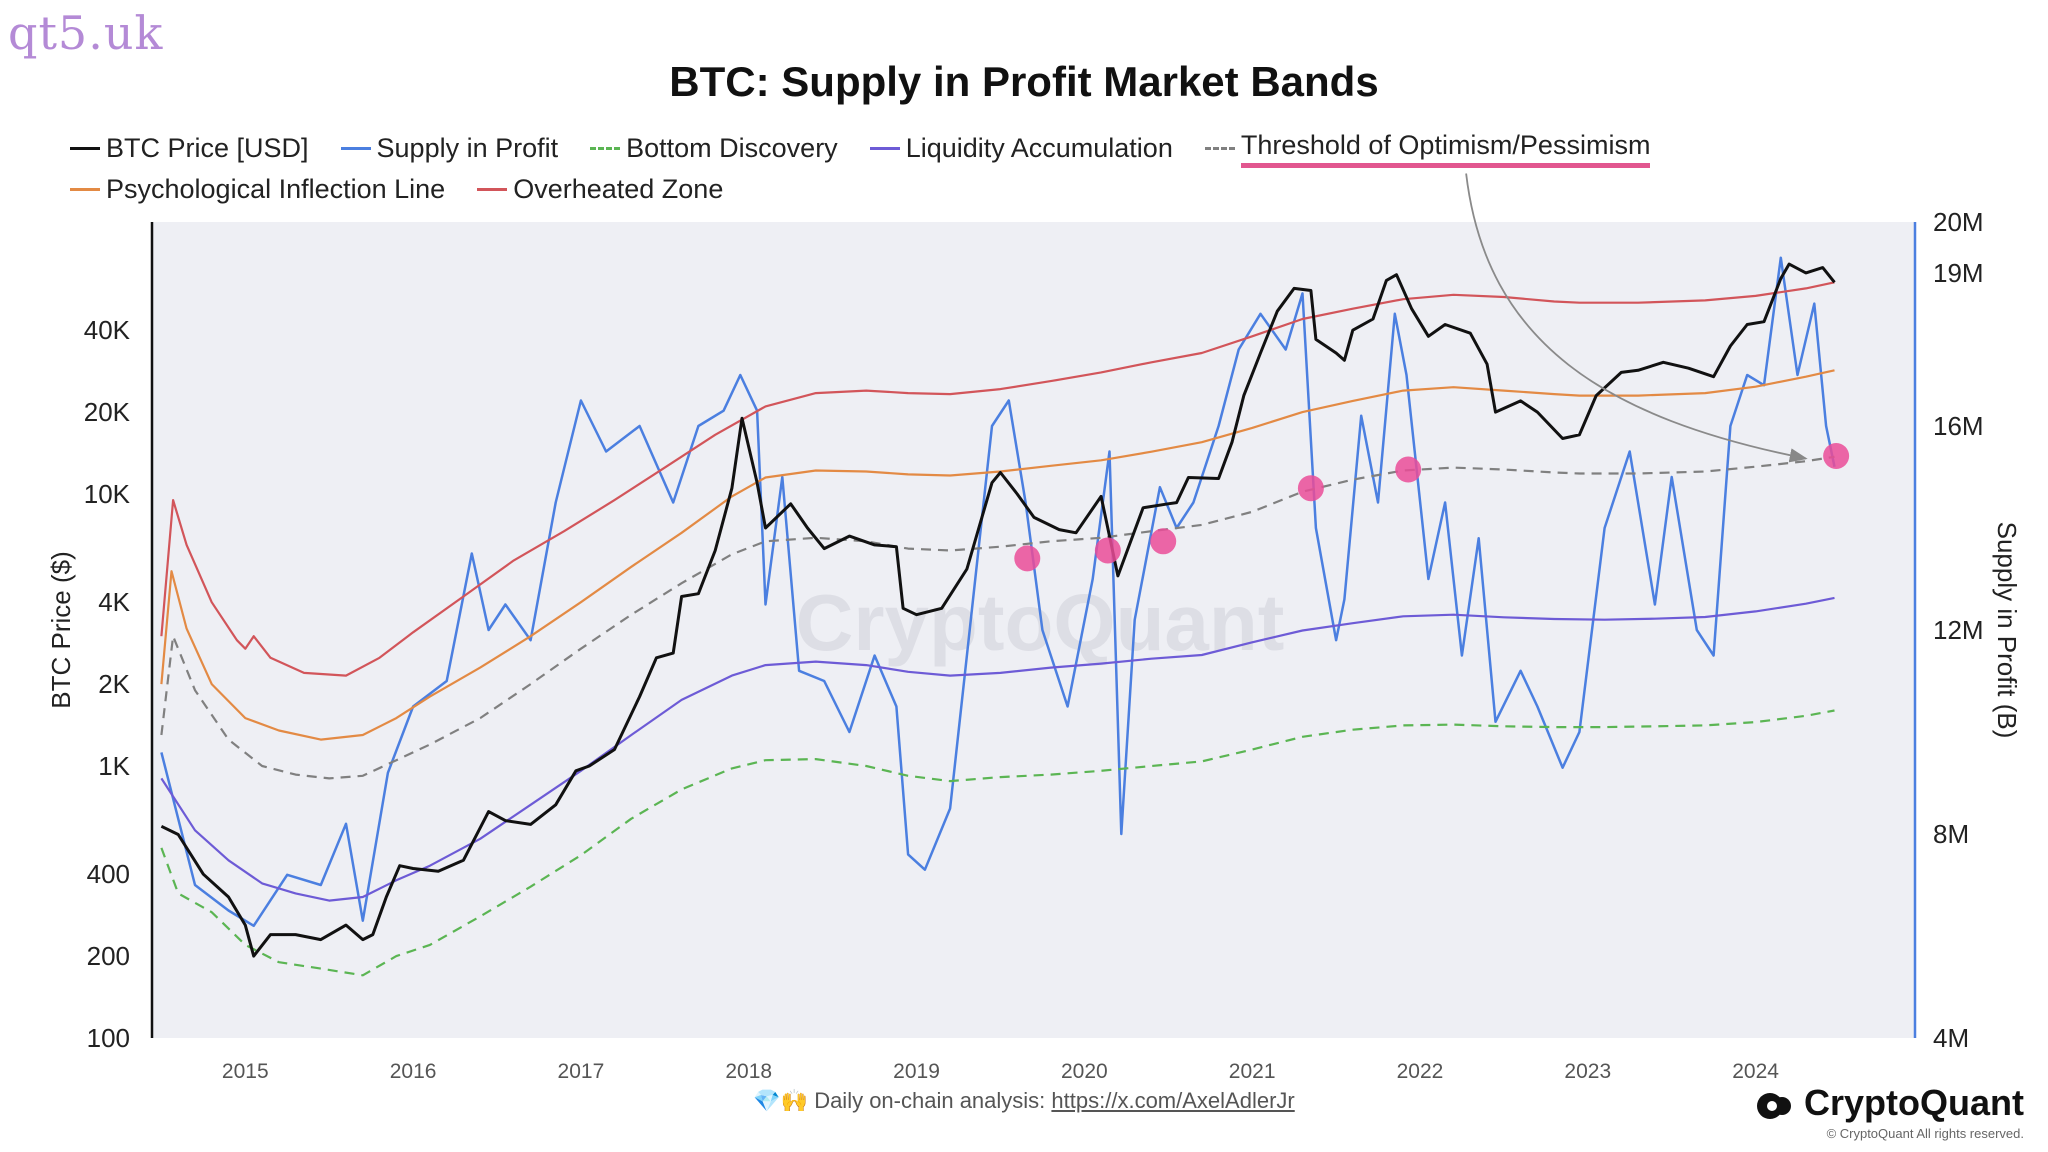 Image resolution: width=2048 pixels, height=1152 pixels. I want to click on y2-tick-label: 16M, so click(1958, 426).